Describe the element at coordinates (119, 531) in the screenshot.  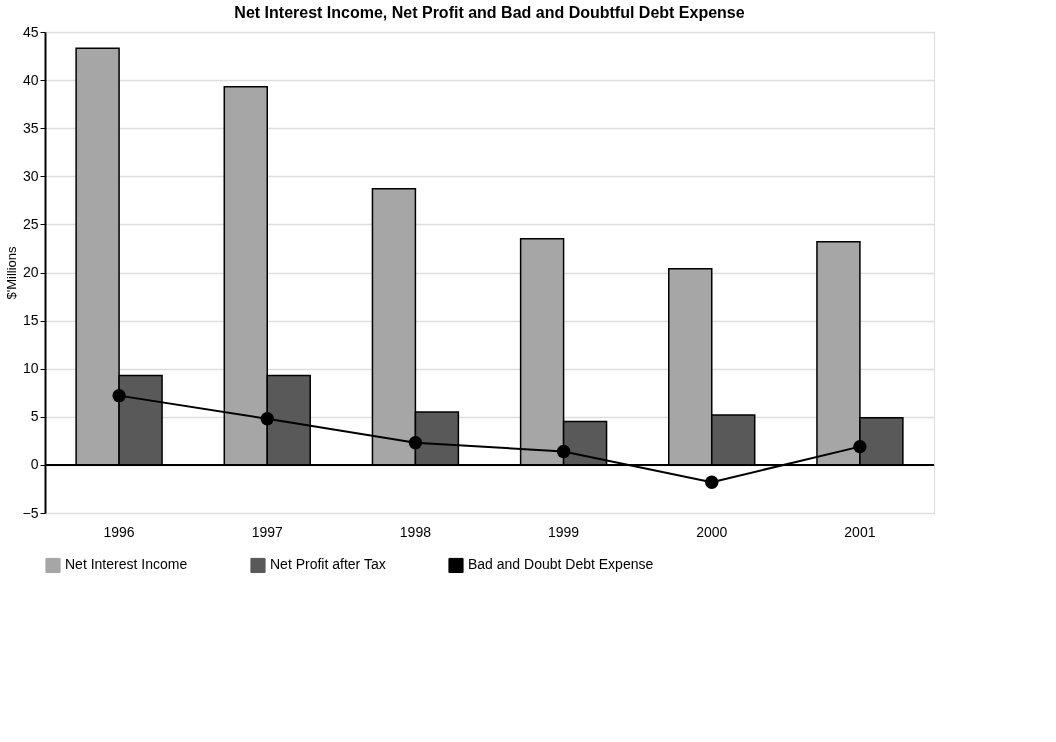
I see `x-tick-label: 1996` at that location.